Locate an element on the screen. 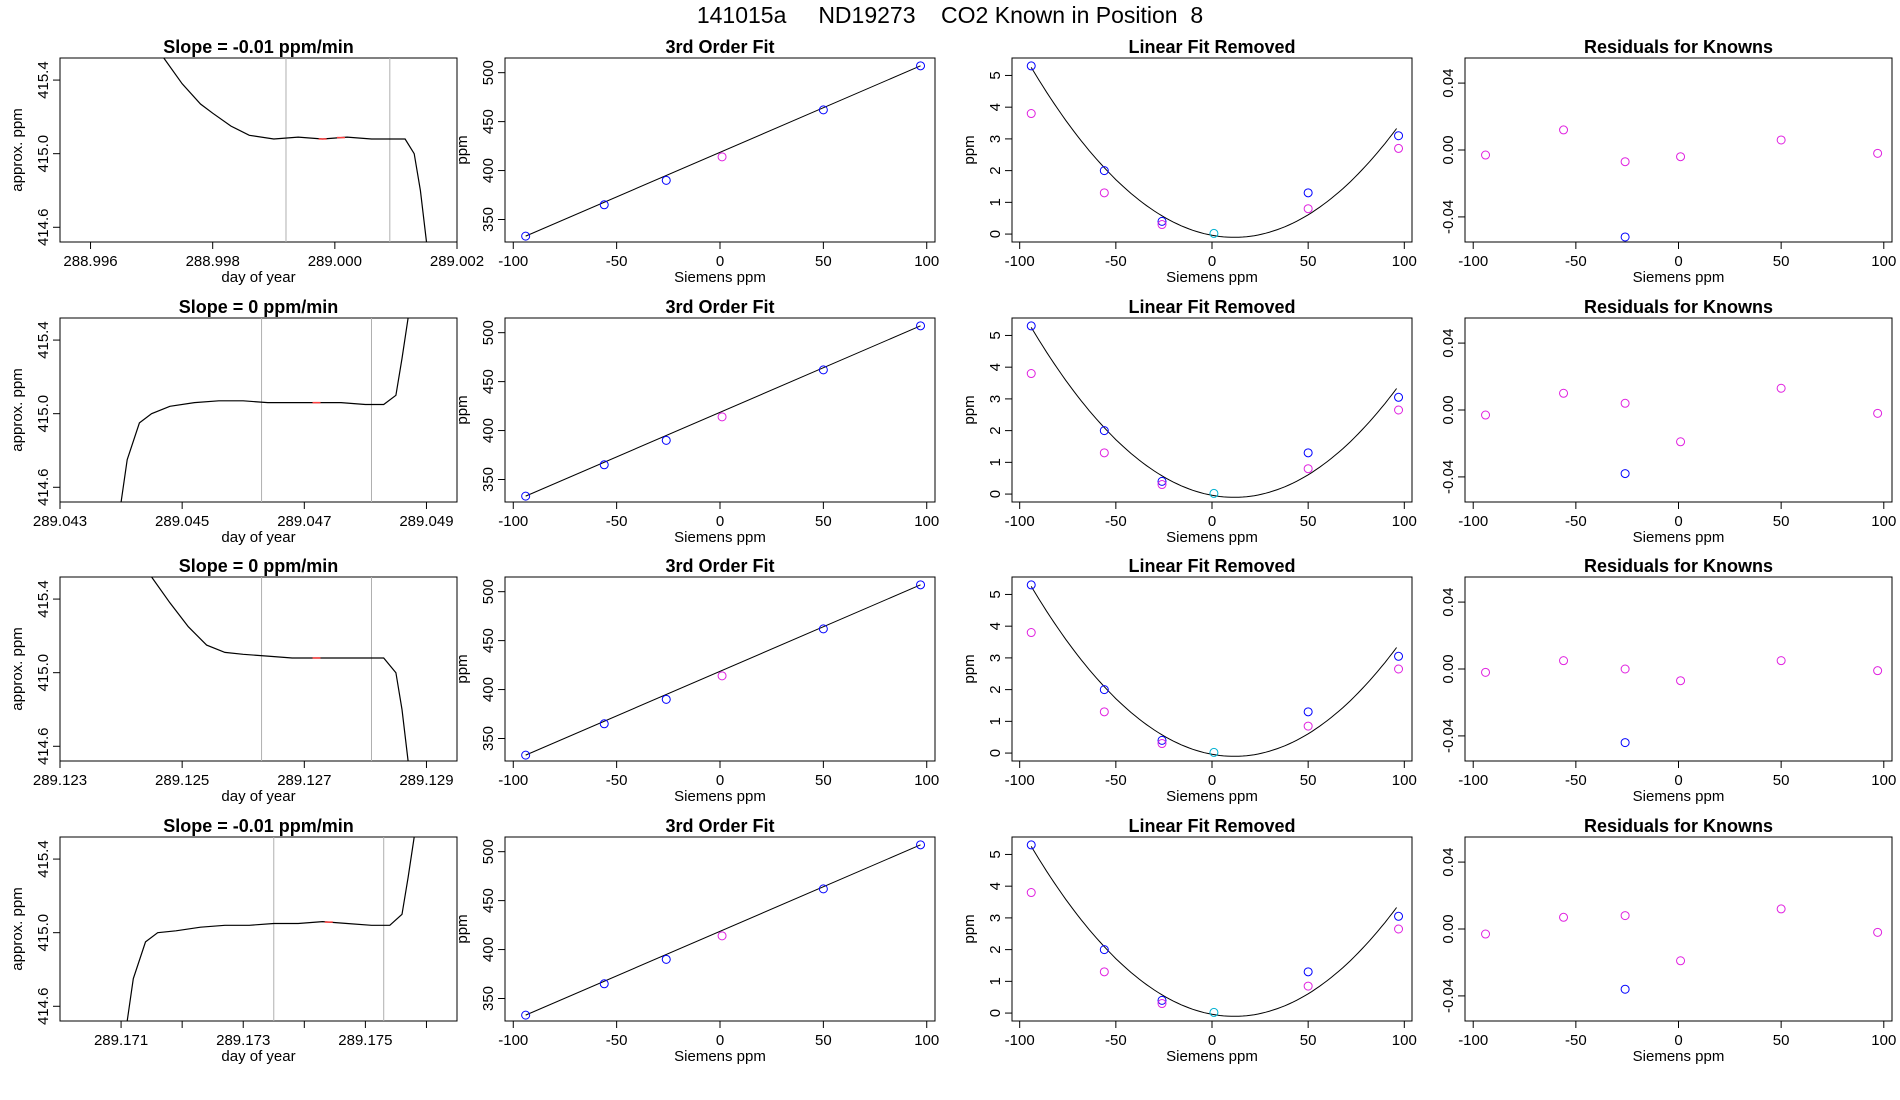 This screenshot has width=1900, height=1100. y-axis-label: approx. ppm is located at coordinates (17, 668).